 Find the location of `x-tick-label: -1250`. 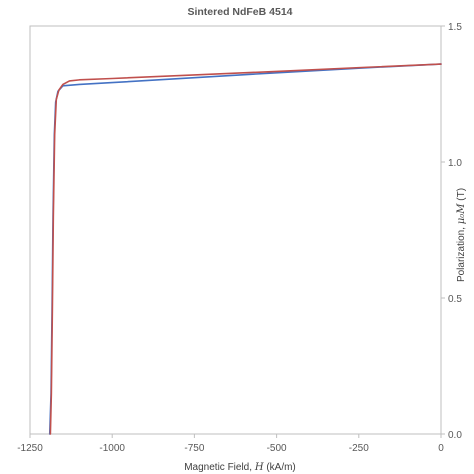

x-tick-label: -1250 is located at coordinates (30, 448).